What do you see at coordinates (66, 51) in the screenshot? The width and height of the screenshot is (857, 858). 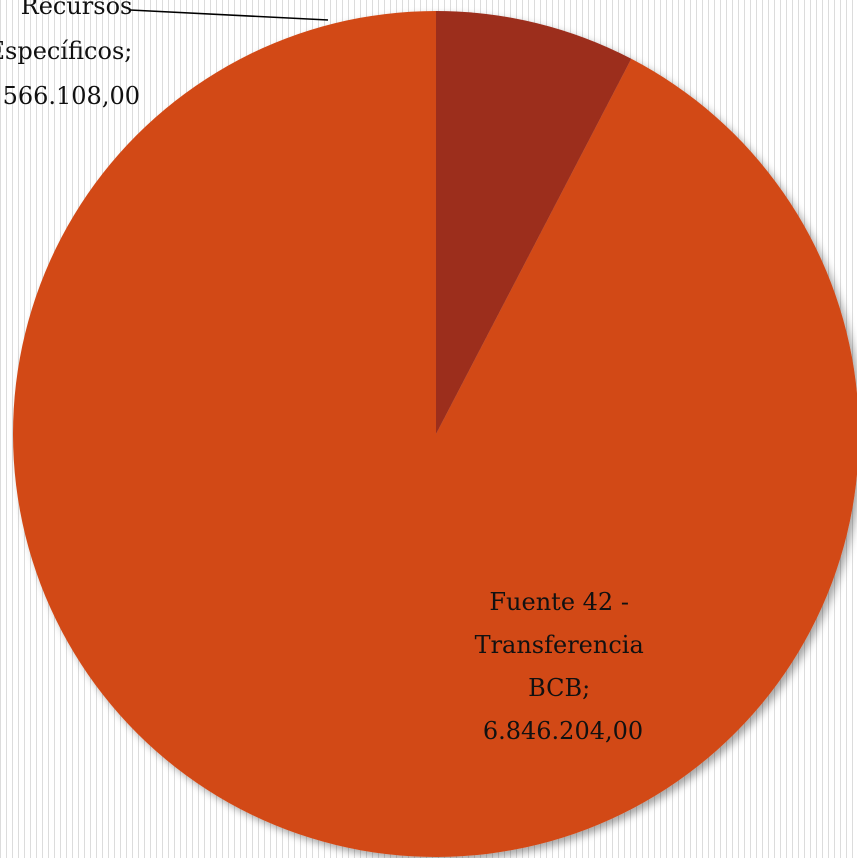 I see `slice-label-line: Específicos;` at bounding box center [66, 51].